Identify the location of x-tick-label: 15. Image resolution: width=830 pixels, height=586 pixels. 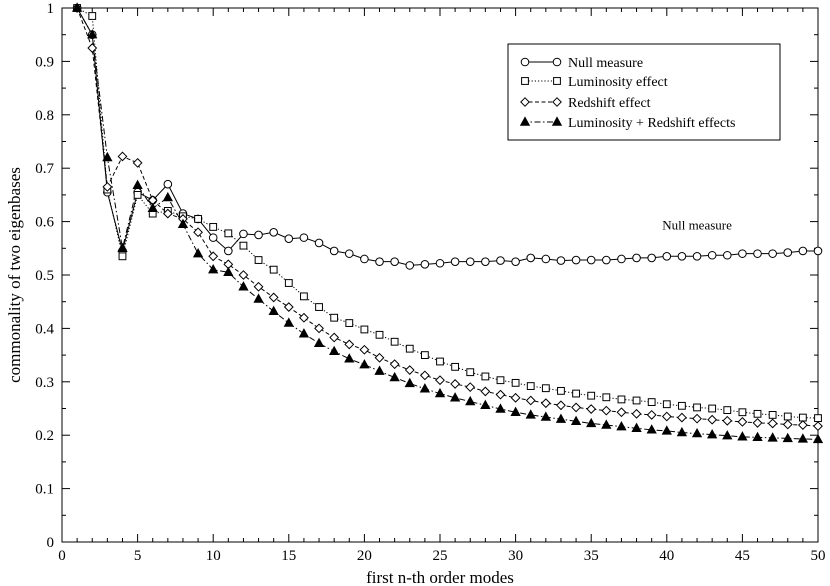
(288, 556).